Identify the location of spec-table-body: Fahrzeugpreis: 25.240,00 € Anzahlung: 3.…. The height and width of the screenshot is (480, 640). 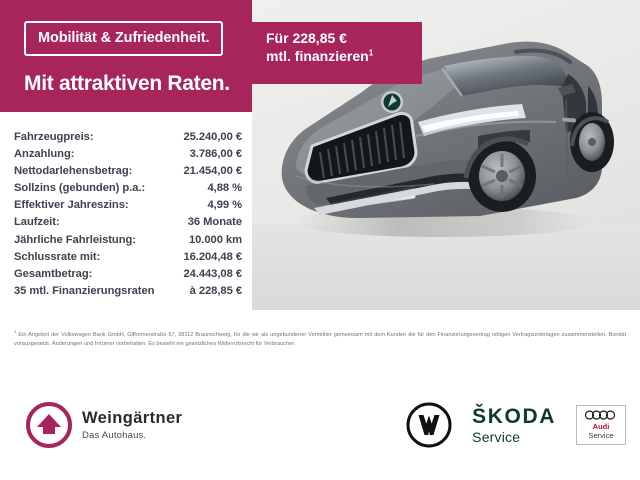
(128, 216).